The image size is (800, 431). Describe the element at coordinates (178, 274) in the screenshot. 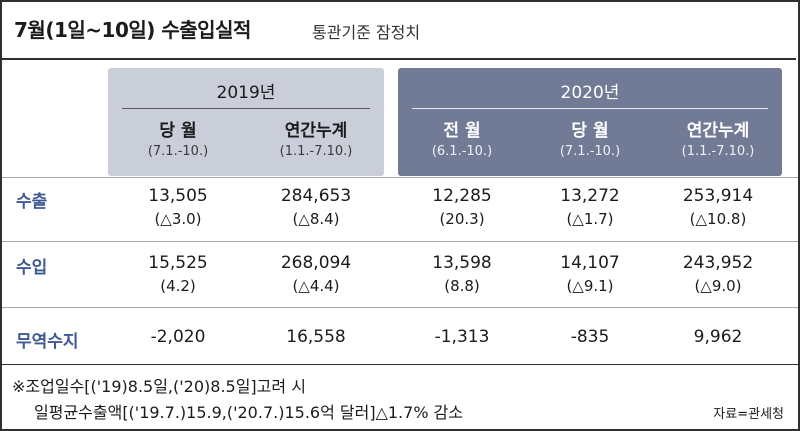

I see `table-cell: 15,525 (4.2)` at that location.